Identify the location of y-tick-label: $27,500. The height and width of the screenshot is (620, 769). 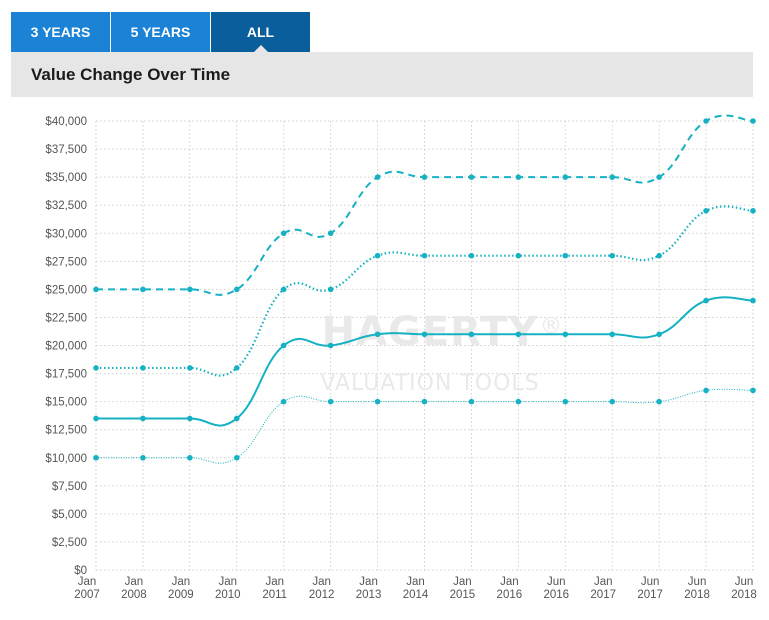
(66, 262).